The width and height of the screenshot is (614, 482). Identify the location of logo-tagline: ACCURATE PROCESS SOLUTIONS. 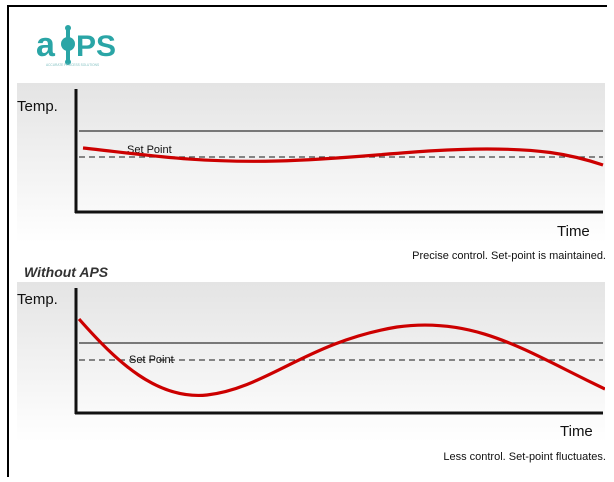
(72, 65).